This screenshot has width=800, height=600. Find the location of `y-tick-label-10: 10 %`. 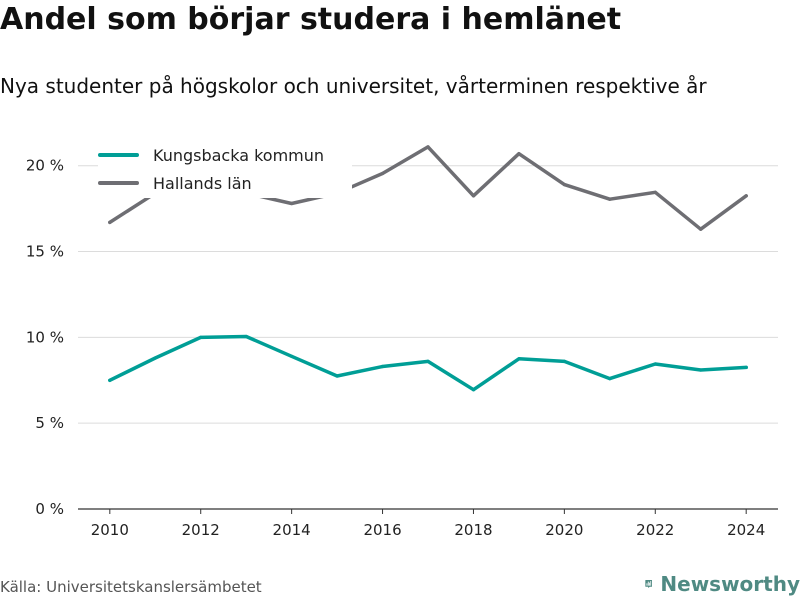

y-tick-label-10: 10 % is located at coordinates (45, 337).